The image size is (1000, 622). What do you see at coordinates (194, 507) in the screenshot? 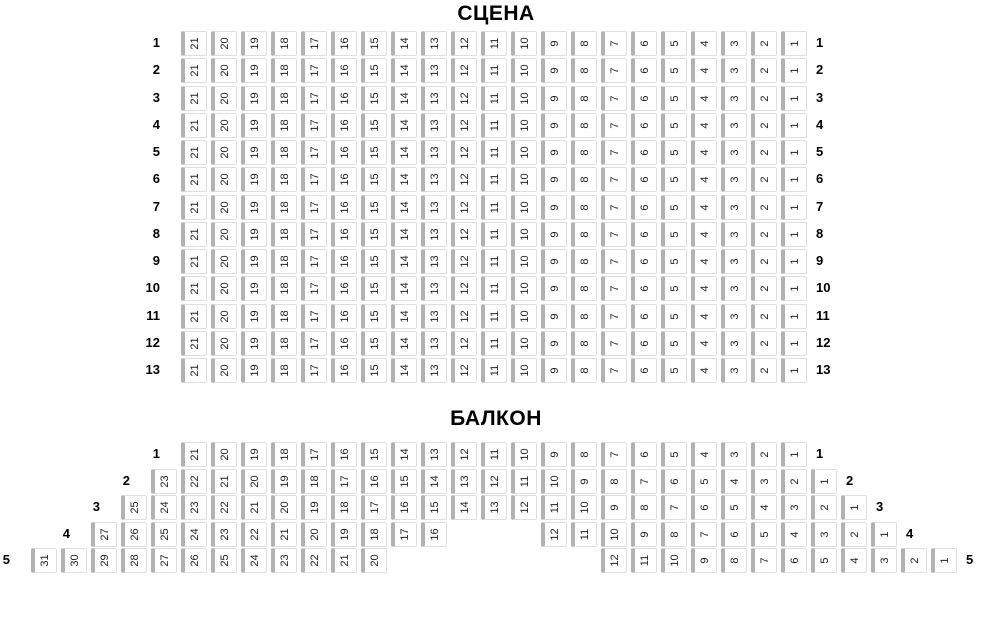
I see `seat: 23` at bounding box center [194, 507].